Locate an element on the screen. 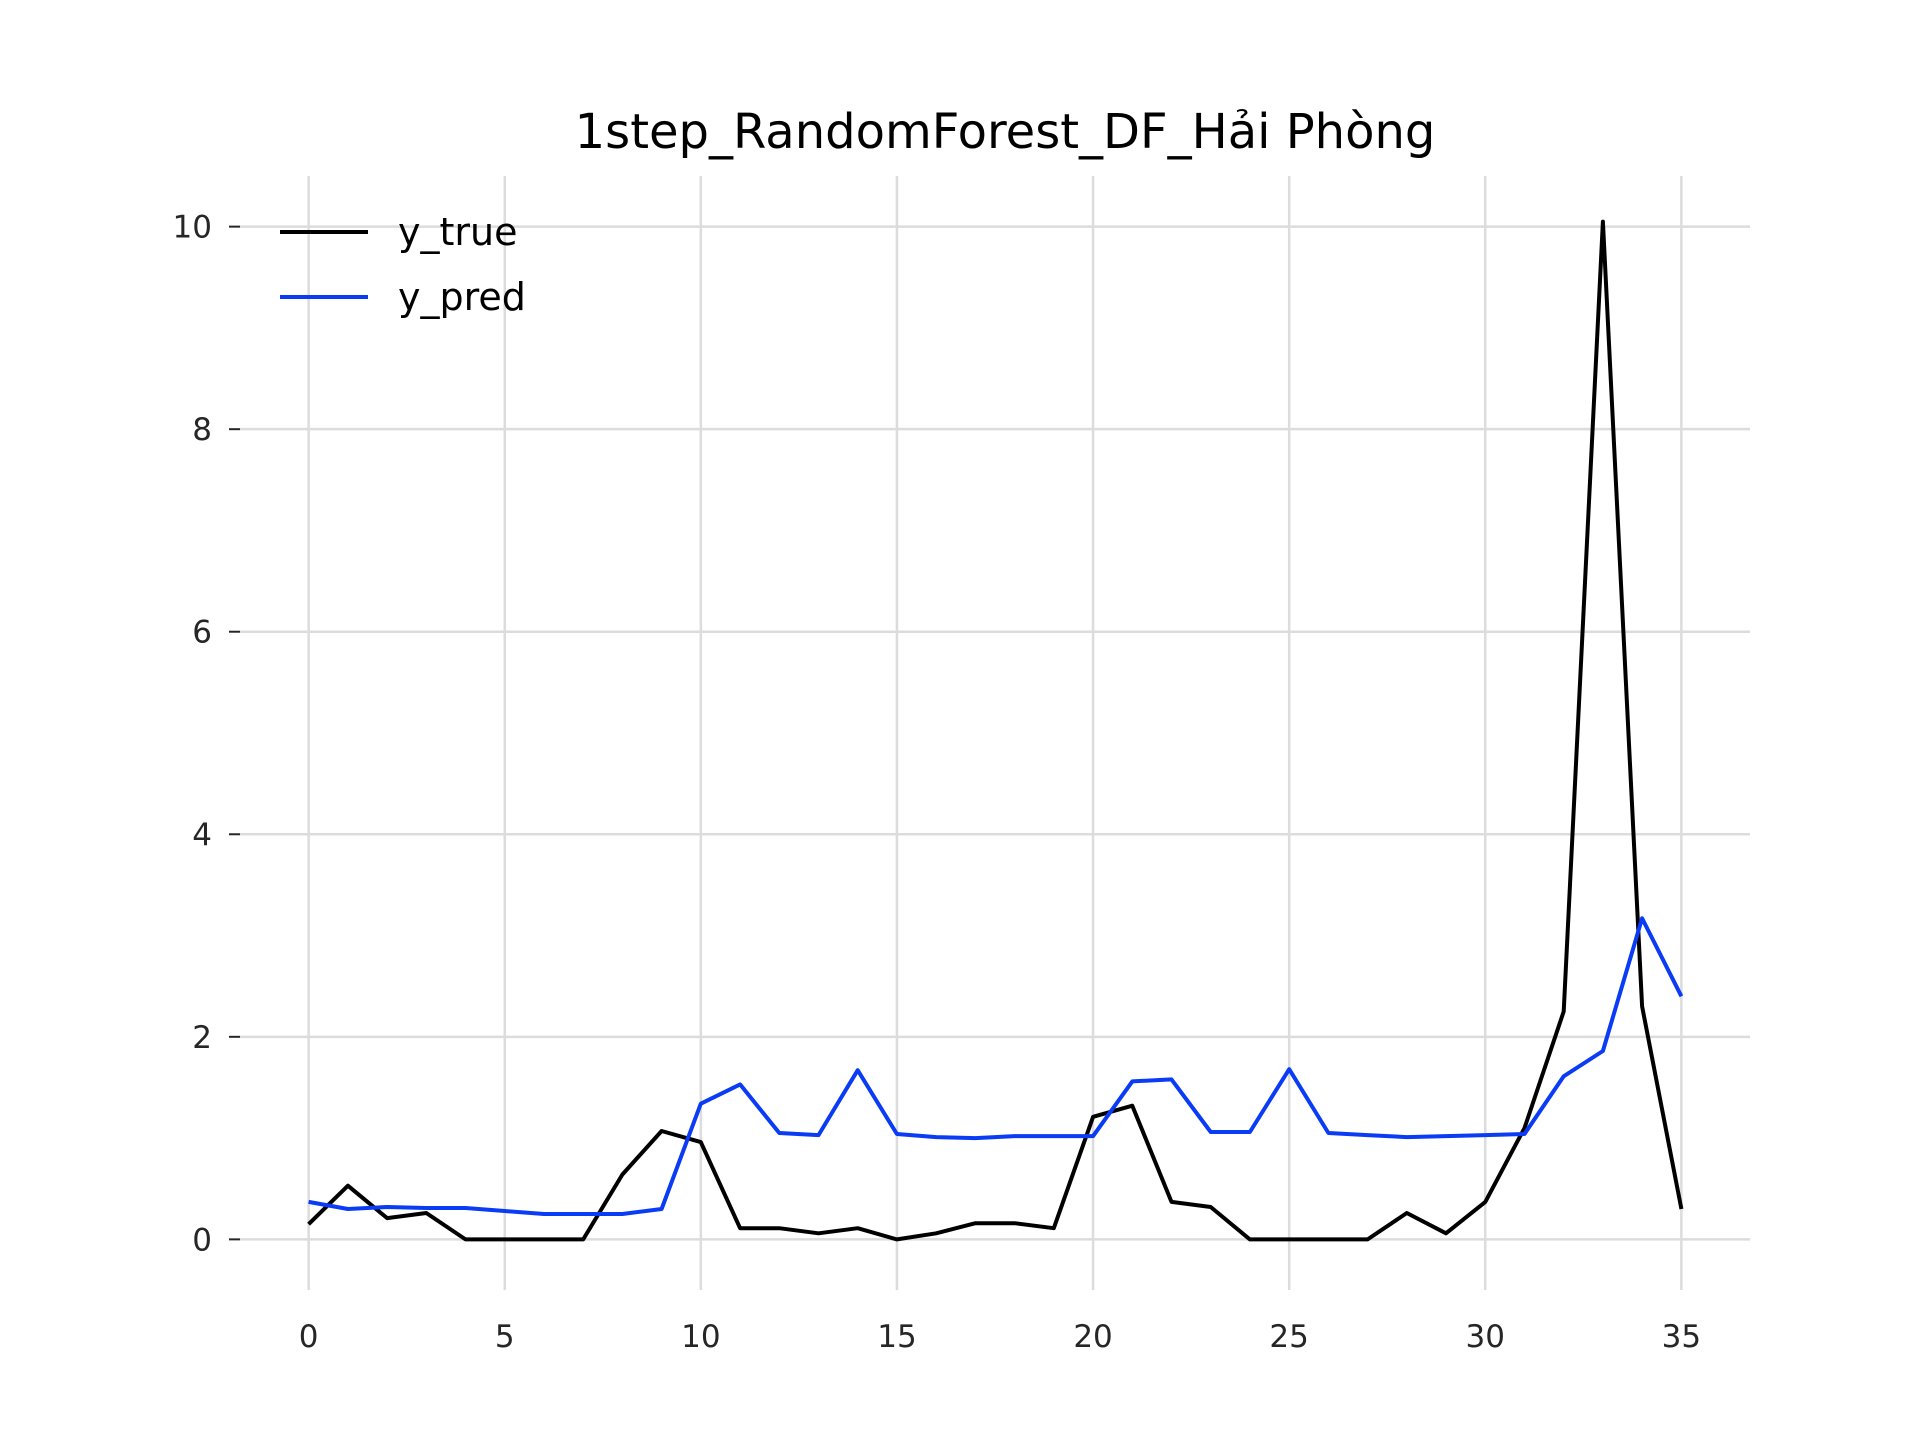 The image size is (1920, 1440). y-tick-label: 10 is located at coordinates (192, 228).